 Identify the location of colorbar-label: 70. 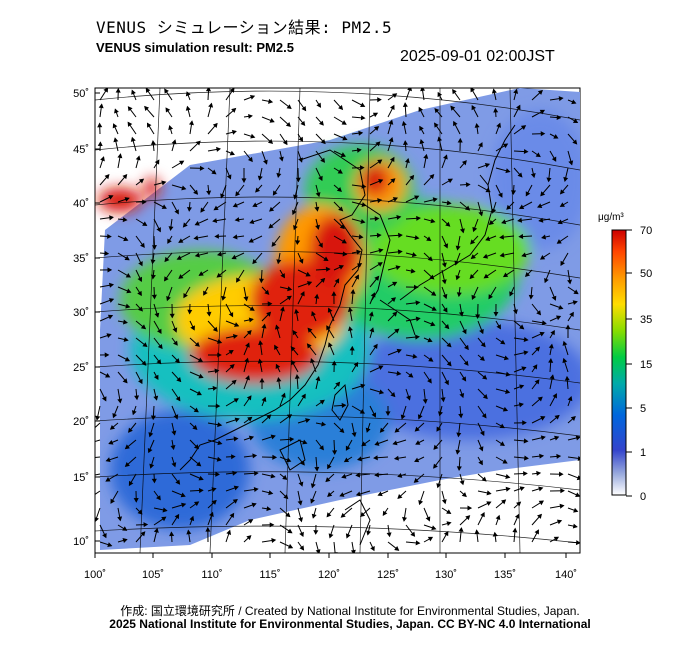
(646, 231).